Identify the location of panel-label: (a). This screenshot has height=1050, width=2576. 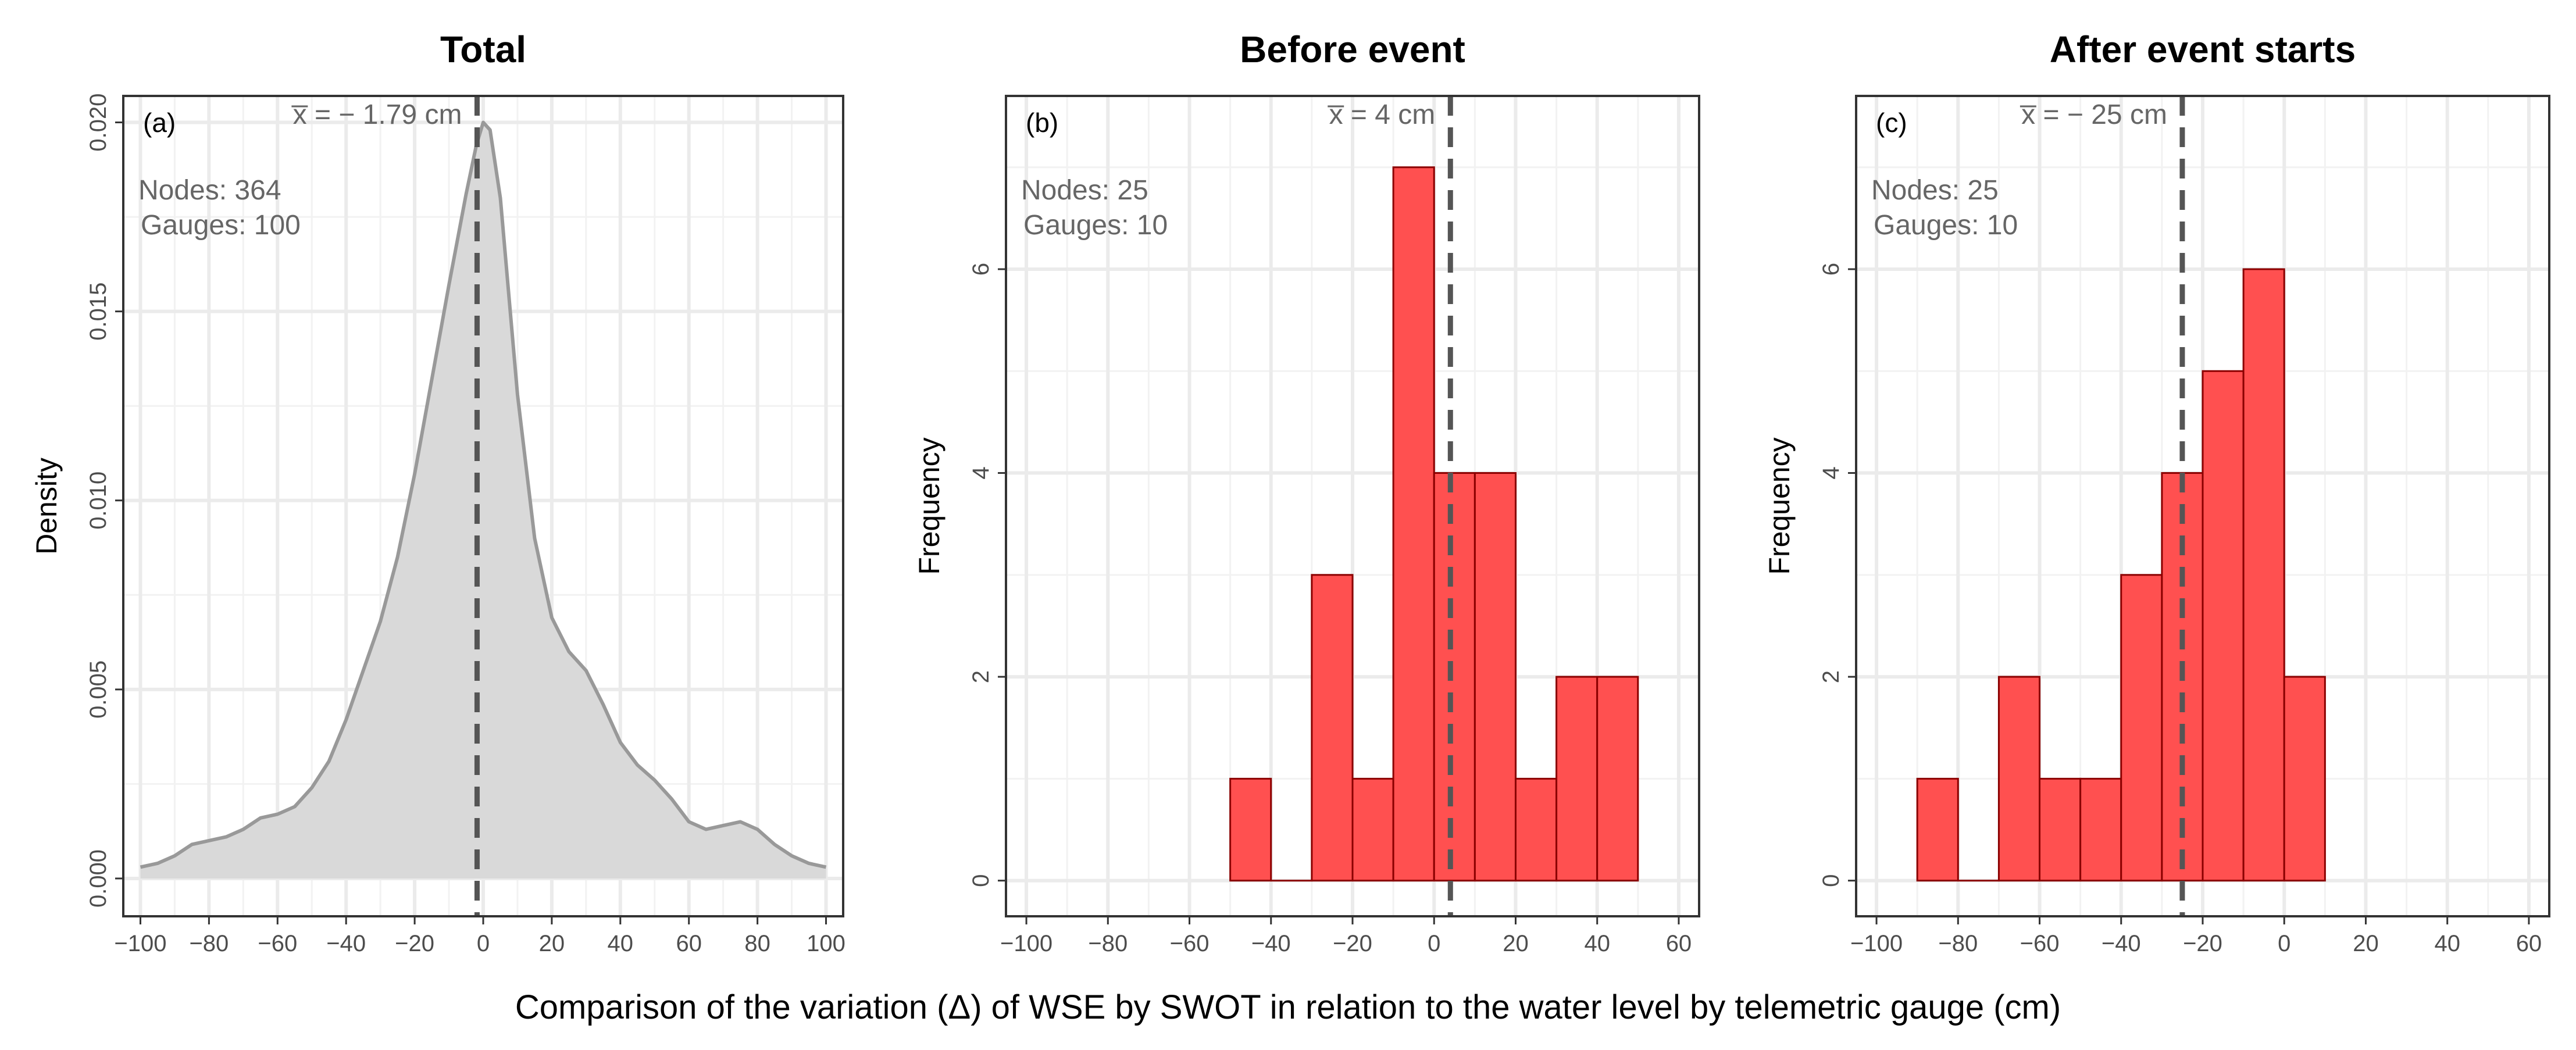
(159, 123).